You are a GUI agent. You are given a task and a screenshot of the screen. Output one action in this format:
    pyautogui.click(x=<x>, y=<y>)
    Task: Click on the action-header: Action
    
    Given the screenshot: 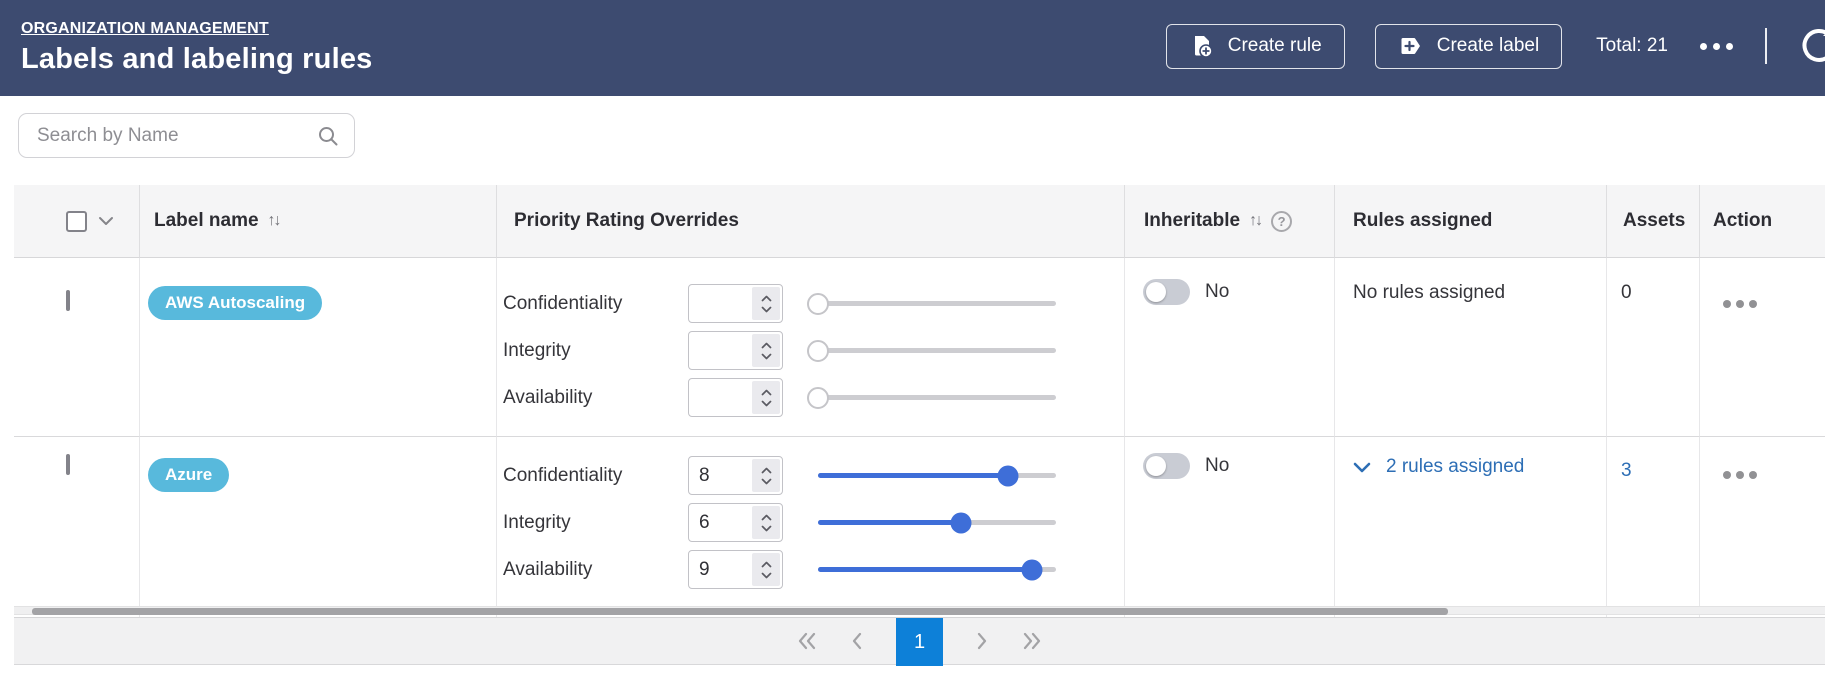 What is the action you would take?
    pyautogui.click(x=1743, y=220)
    